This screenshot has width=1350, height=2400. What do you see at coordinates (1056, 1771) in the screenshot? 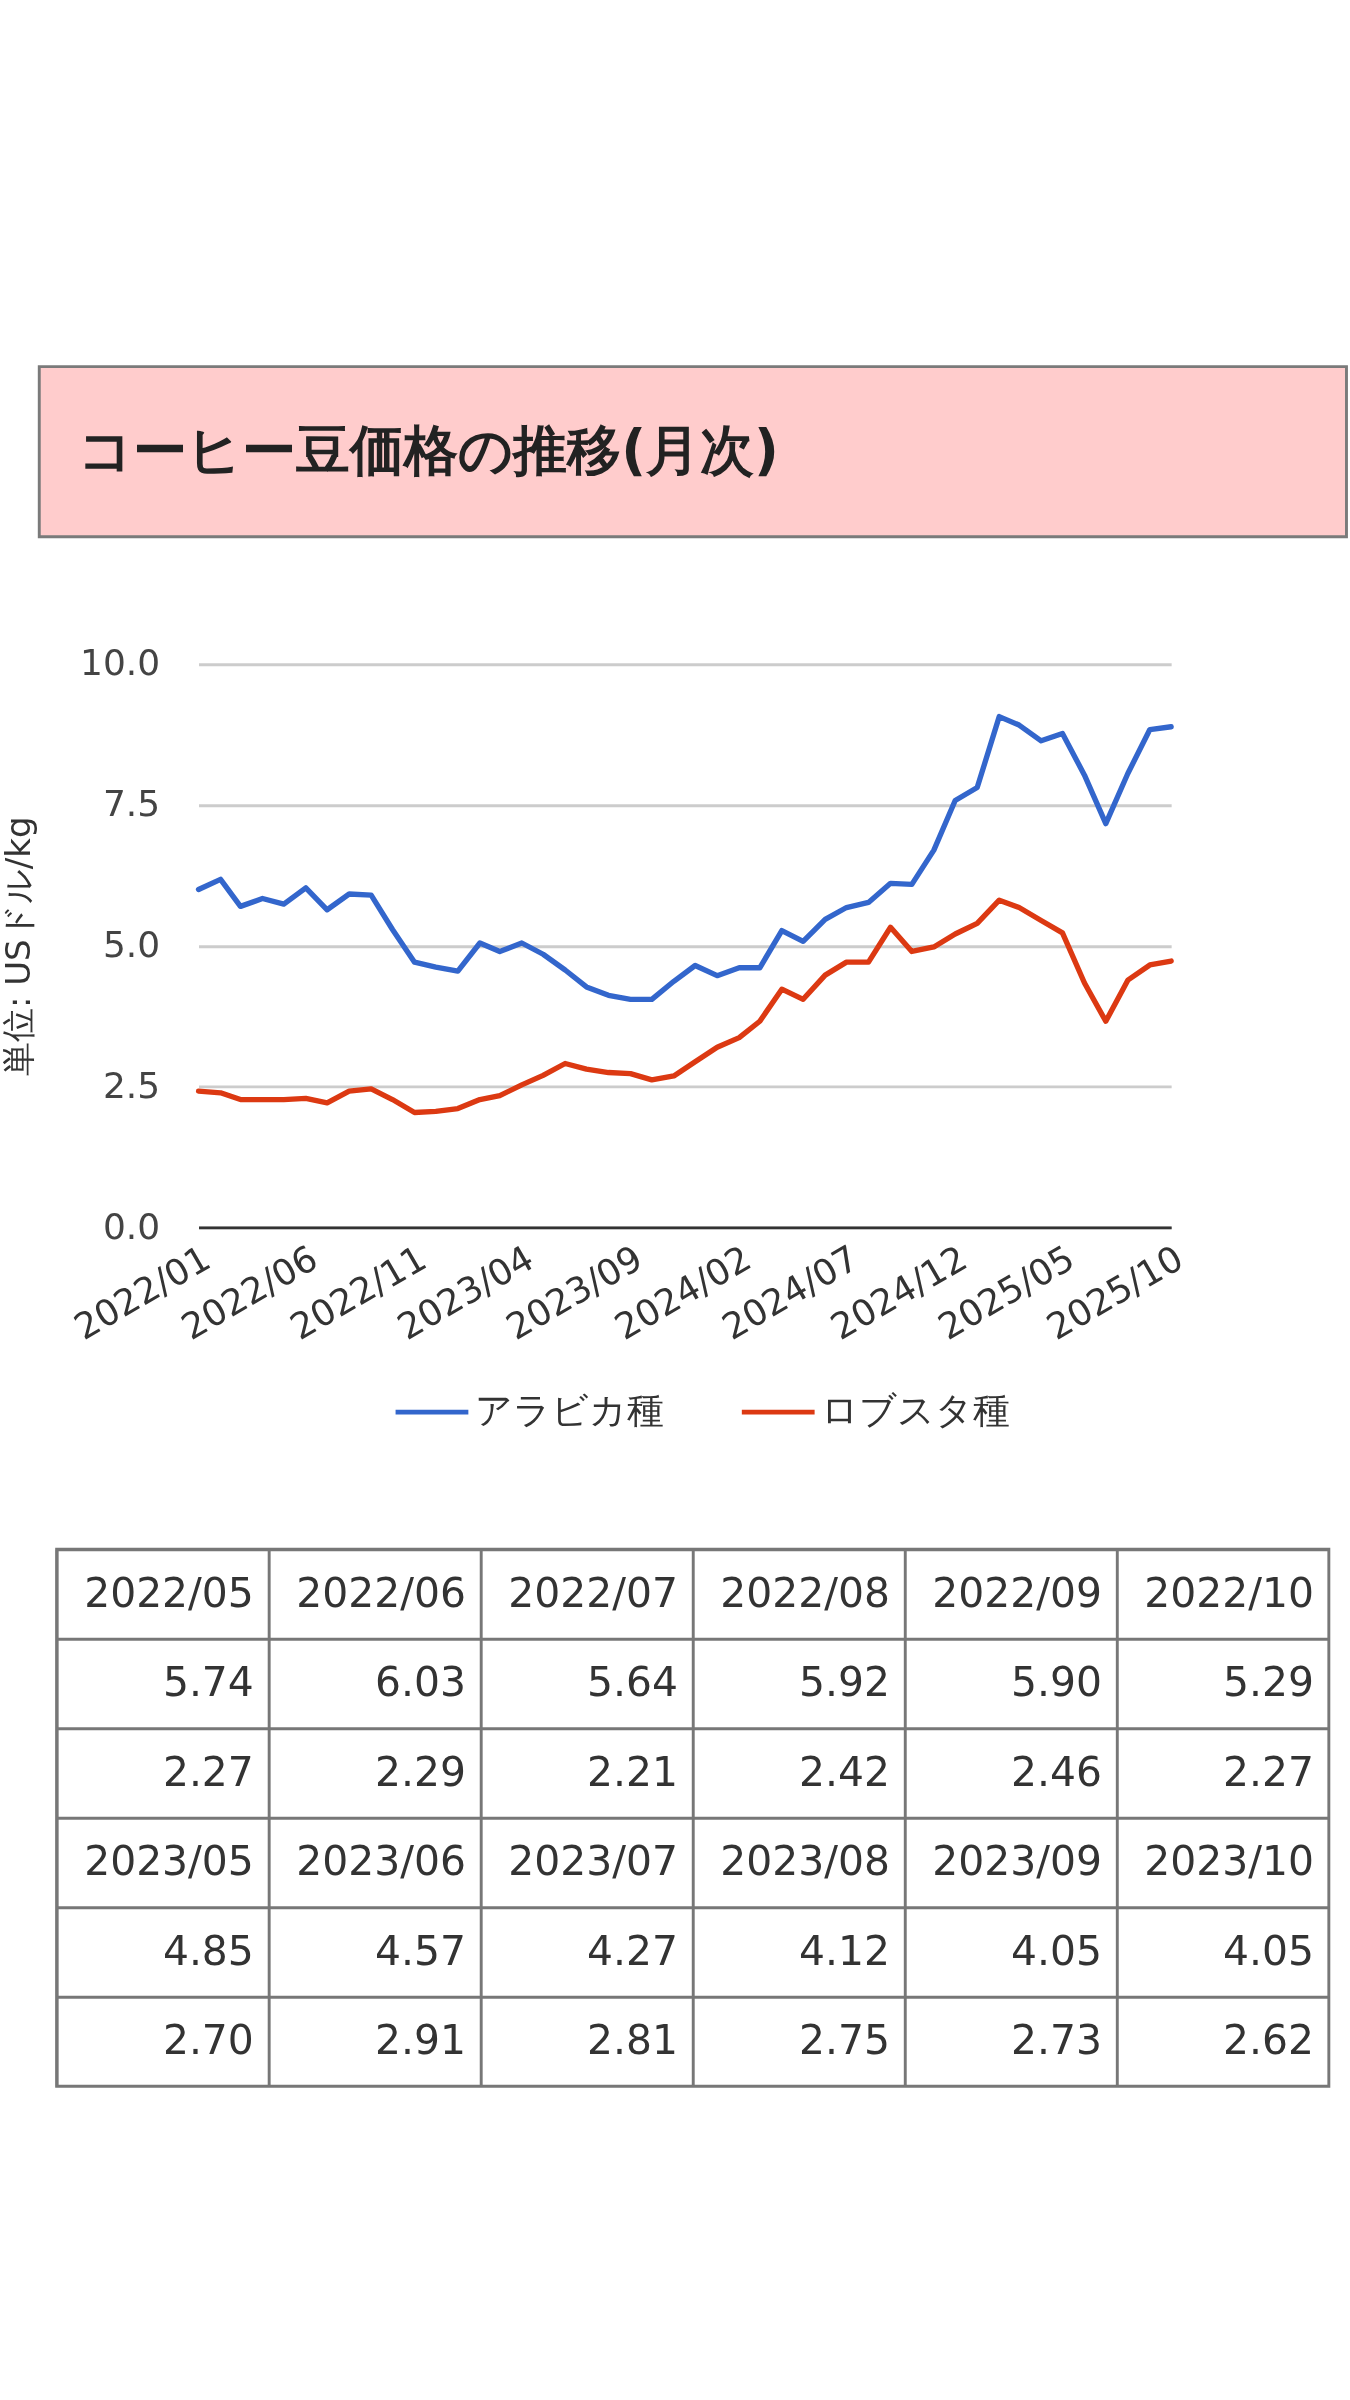
I see `text: 2.46` at bounding box center [1056, 1771].